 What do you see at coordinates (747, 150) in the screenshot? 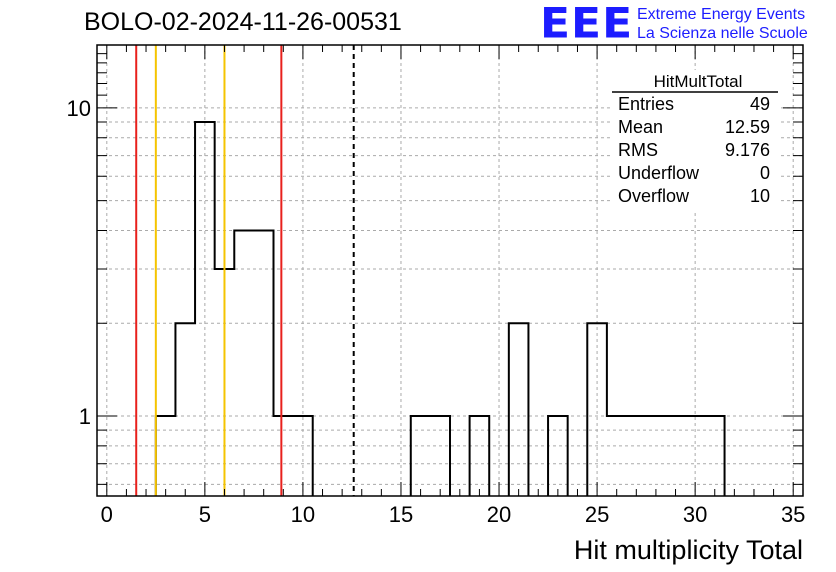
I see `stats-value: 9.176` at bounding box center [747, 150].